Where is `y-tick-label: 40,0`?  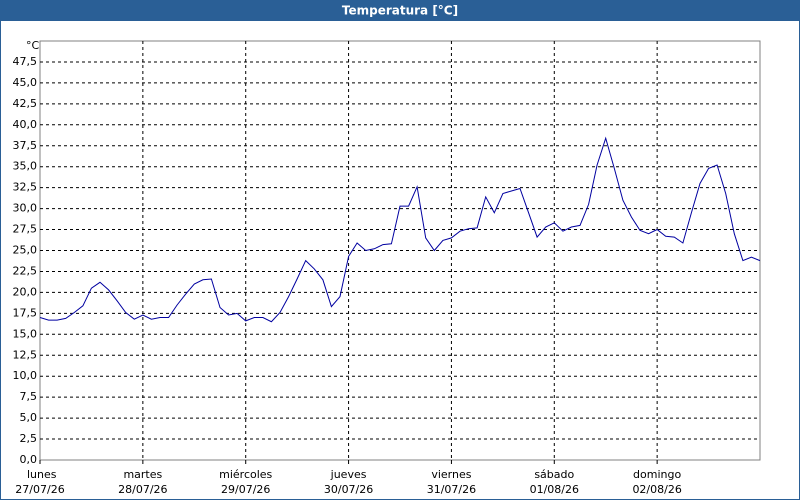
y-tick-label: 40,0 is located at coordinates (25, 124).